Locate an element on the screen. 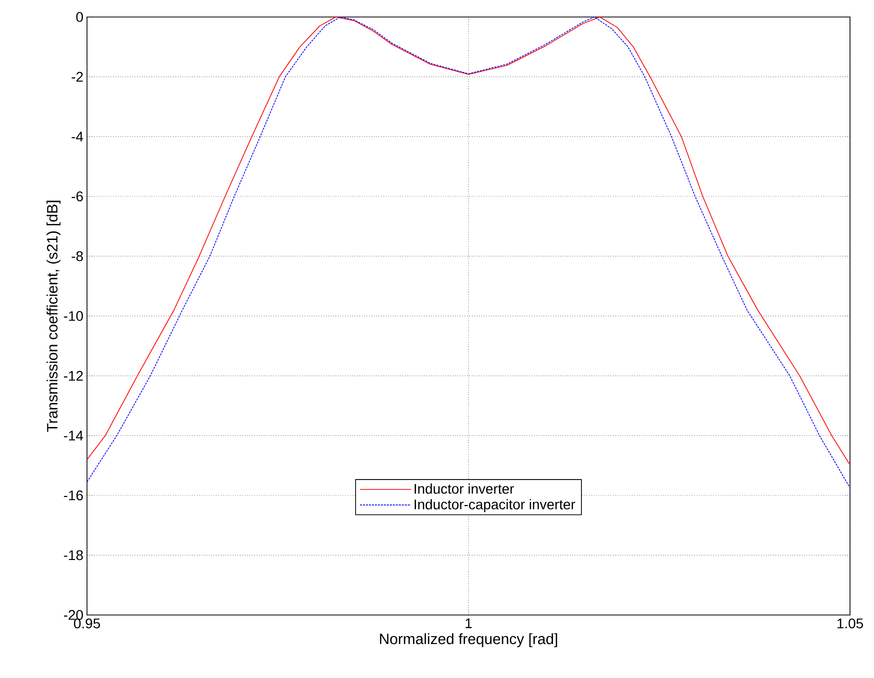 The height and width of the screenshot is (678, 874). y-tick-label: -6 is located at coordinates (77, 196).